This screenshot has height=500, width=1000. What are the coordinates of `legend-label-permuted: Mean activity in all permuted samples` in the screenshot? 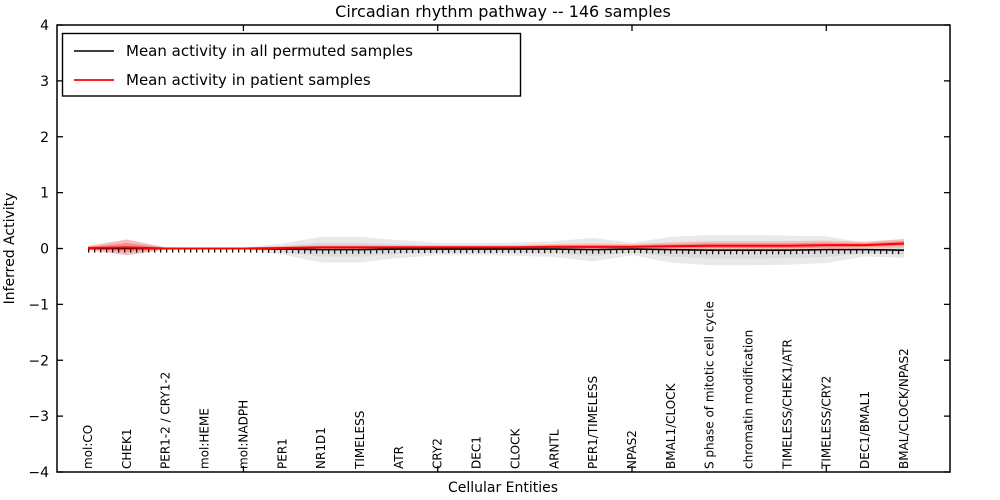 It's located at (269, 51).